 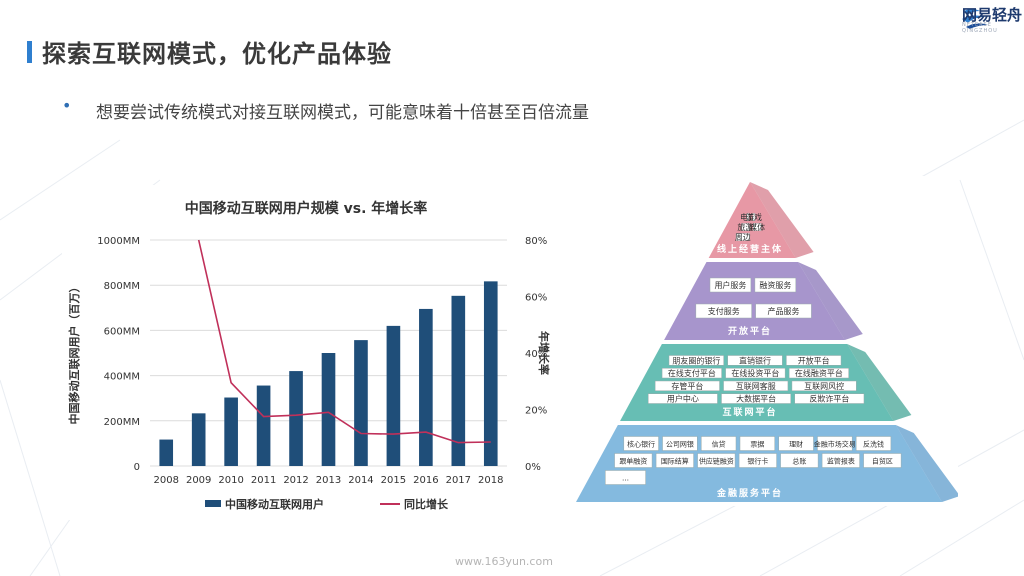 I want to click on pyramid-item-label: 国际结算, so click(x=675, y=461).